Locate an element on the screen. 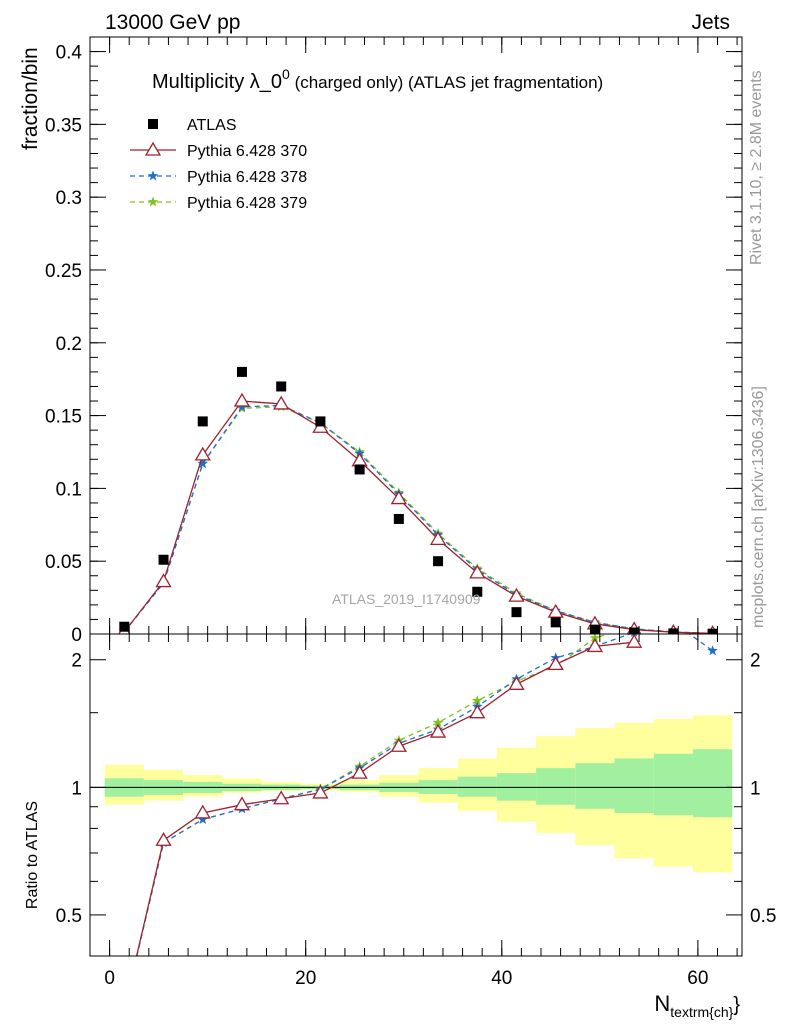 The width and height of the screenshot is (786, 1024). title-main: Multiplicity λ_0 is located at coordinates (217, 82).